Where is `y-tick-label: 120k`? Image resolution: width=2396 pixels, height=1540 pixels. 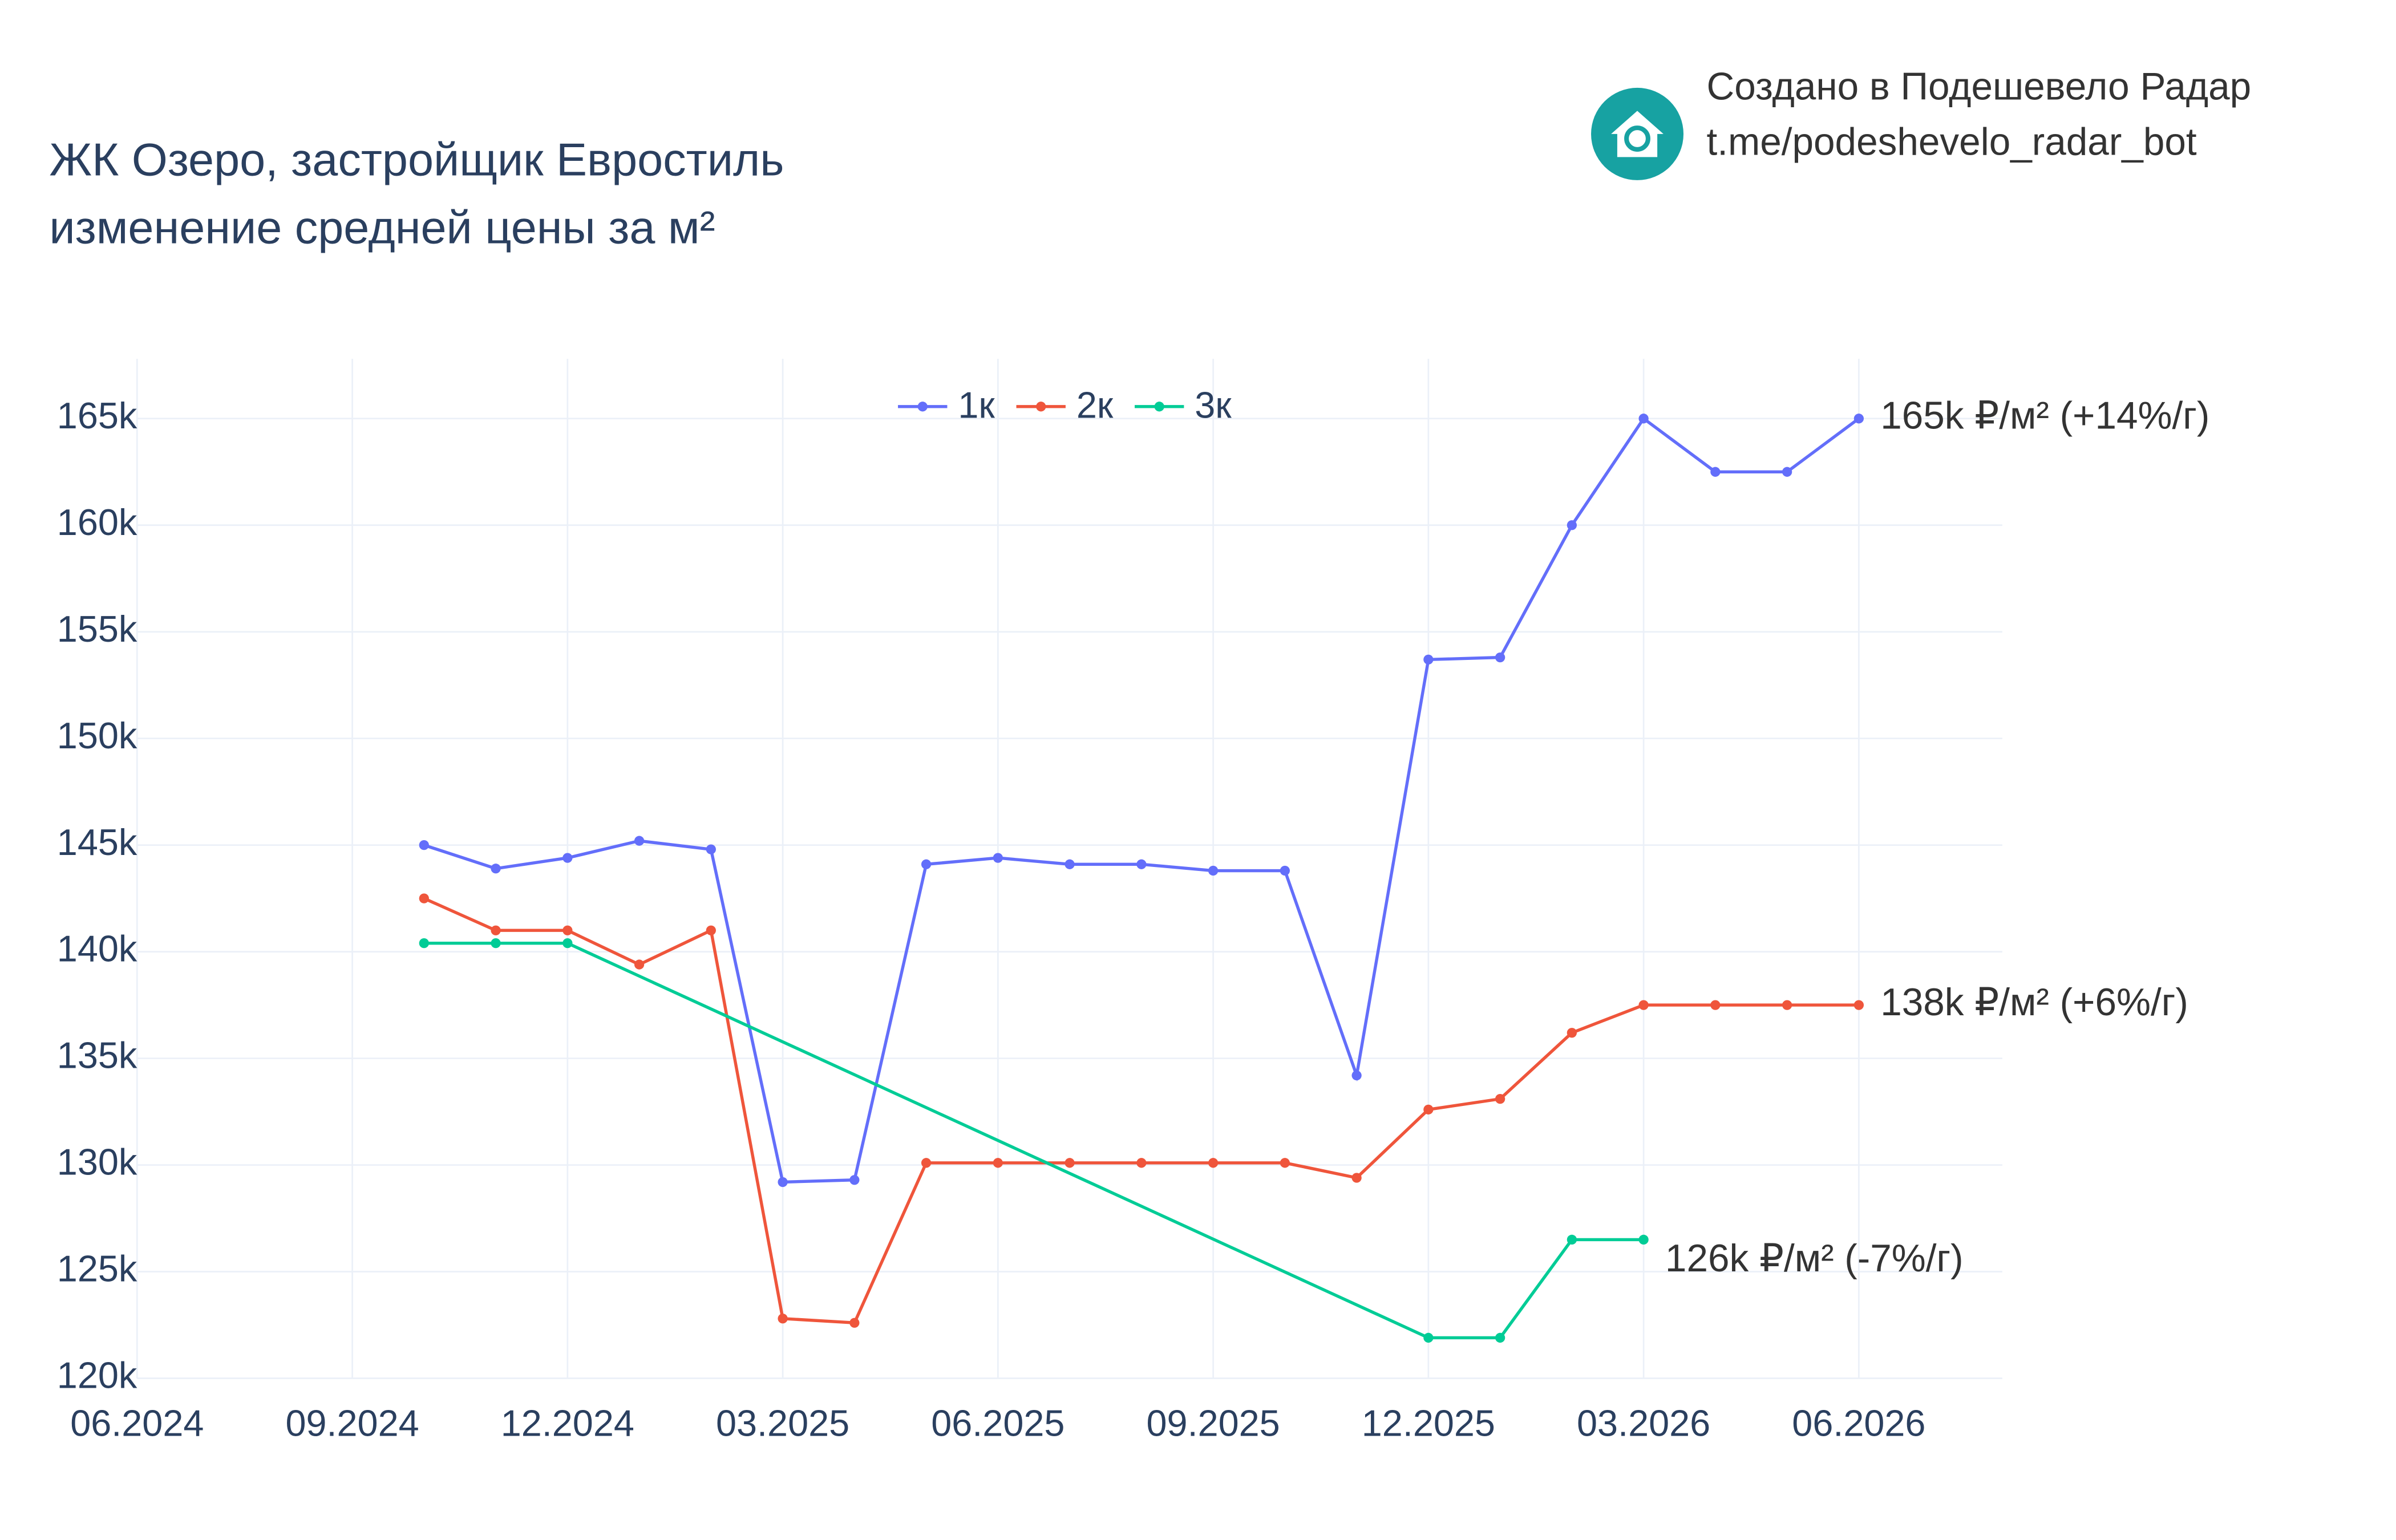
y-tick-label: 120k is located at coordinates (97, 1375).